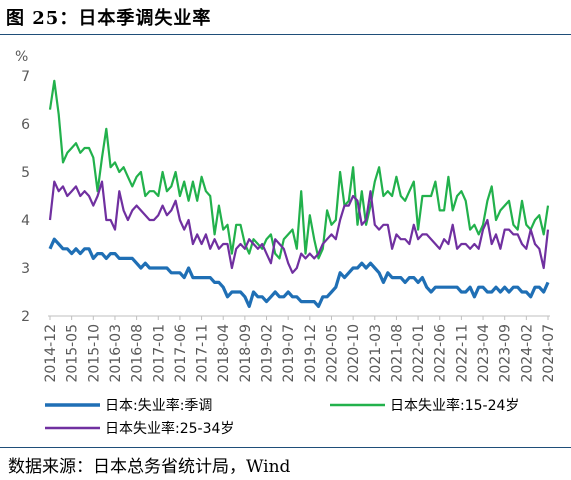 The height and width of the screenshot is (480, 571). Describe the element at coordinates (158, 405) in the screenshot. I see `legend-label-1: 日本:失业率:季调` at that location.